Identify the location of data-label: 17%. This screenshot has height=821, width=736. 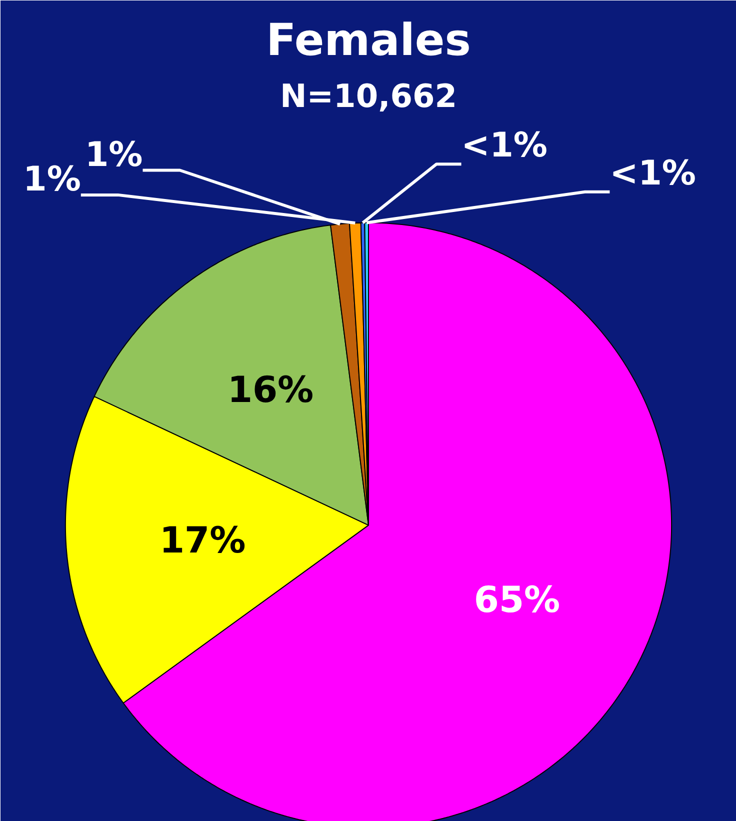
(202, 541).